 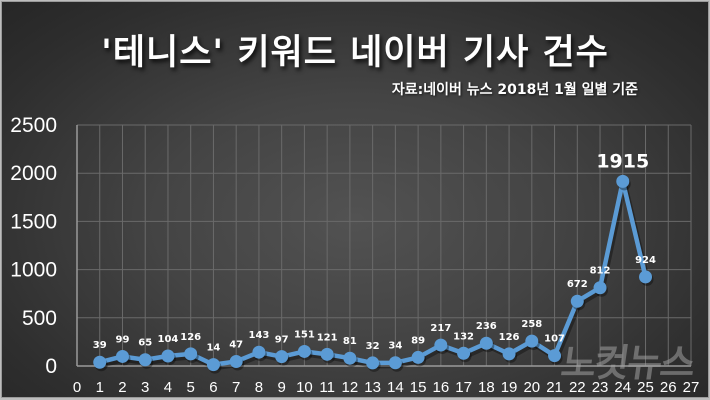 What do you see at coordinates (350, 341) in the screenshot?
I see `data-label: 81` at bounding box center [350, 341].